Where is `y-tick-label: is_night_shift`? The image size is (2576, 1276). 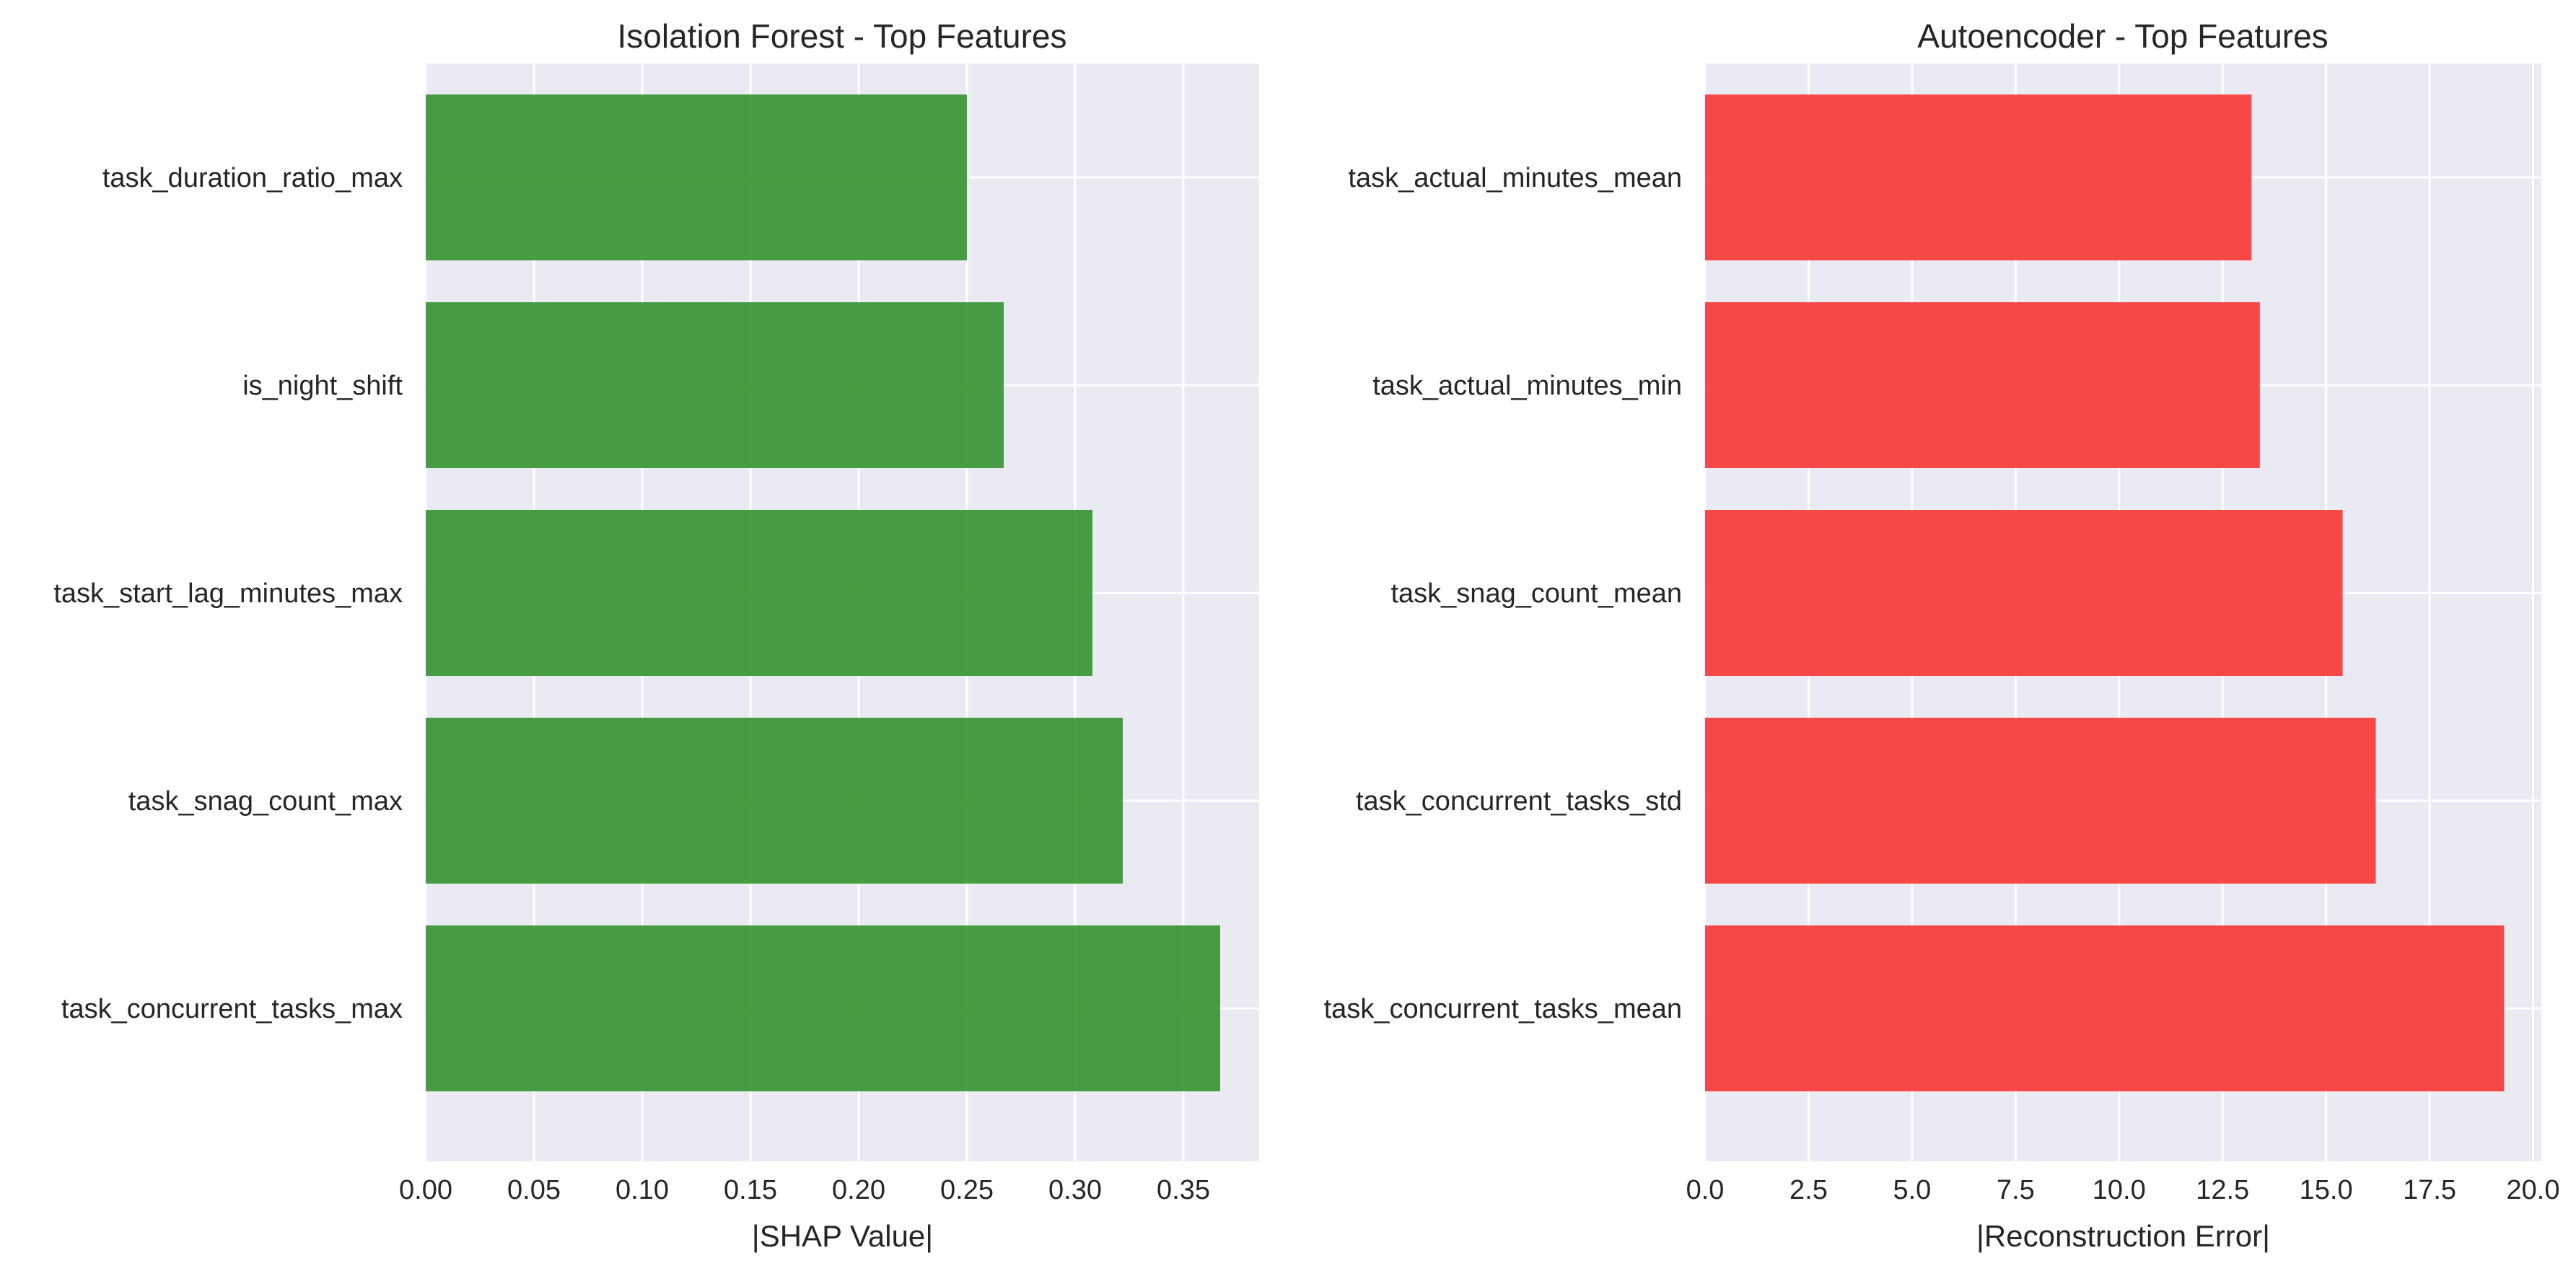 y-tick-label: is_night_shift is located at coordinates (322, 386).